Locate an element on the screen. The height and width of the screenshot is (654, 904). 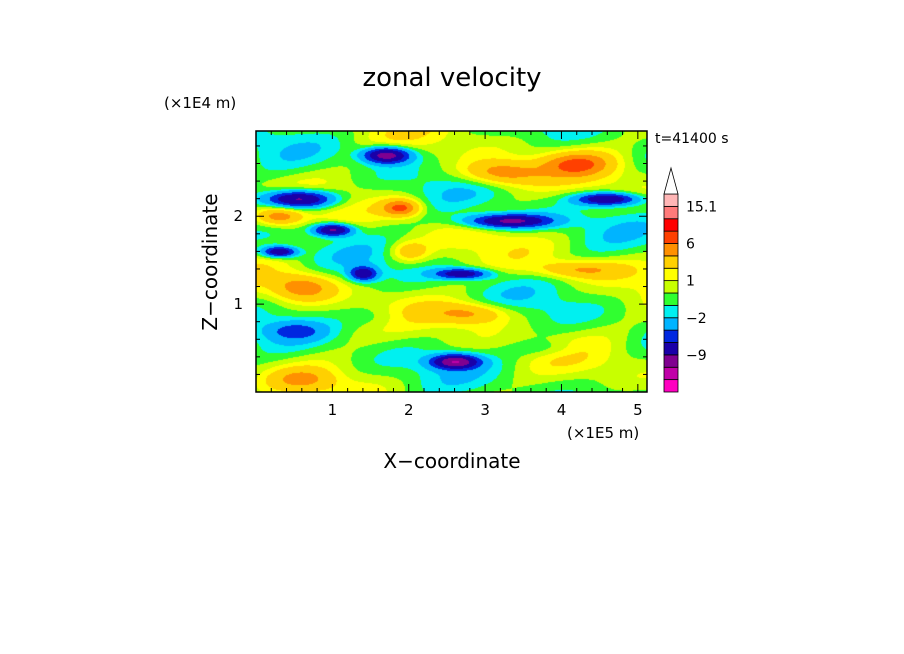
colorbar-label: 1 is located at coordinates (690, 282).